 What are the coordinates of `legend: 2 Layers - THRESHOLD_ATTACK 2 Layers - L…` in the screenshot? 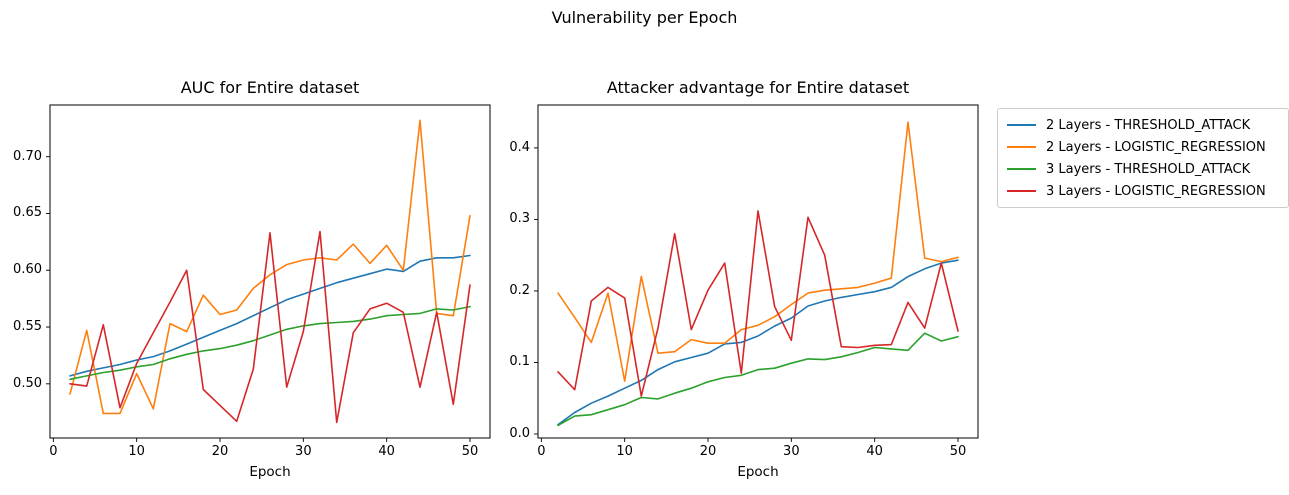 It's located at (1143, 158).